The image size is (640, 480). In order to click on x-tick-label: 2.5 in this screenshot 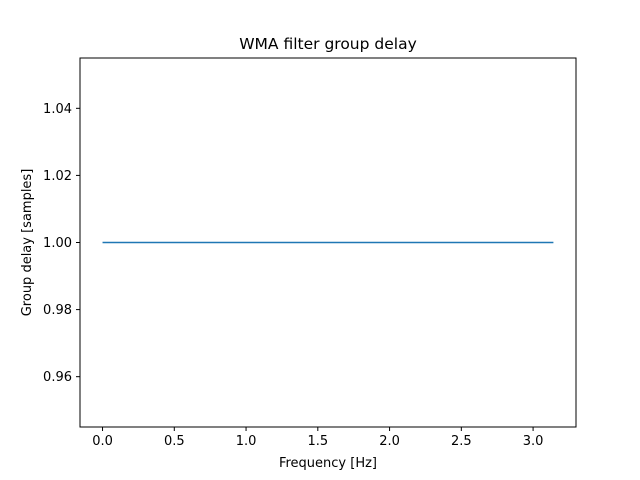, I will do `click(461, 441)`.